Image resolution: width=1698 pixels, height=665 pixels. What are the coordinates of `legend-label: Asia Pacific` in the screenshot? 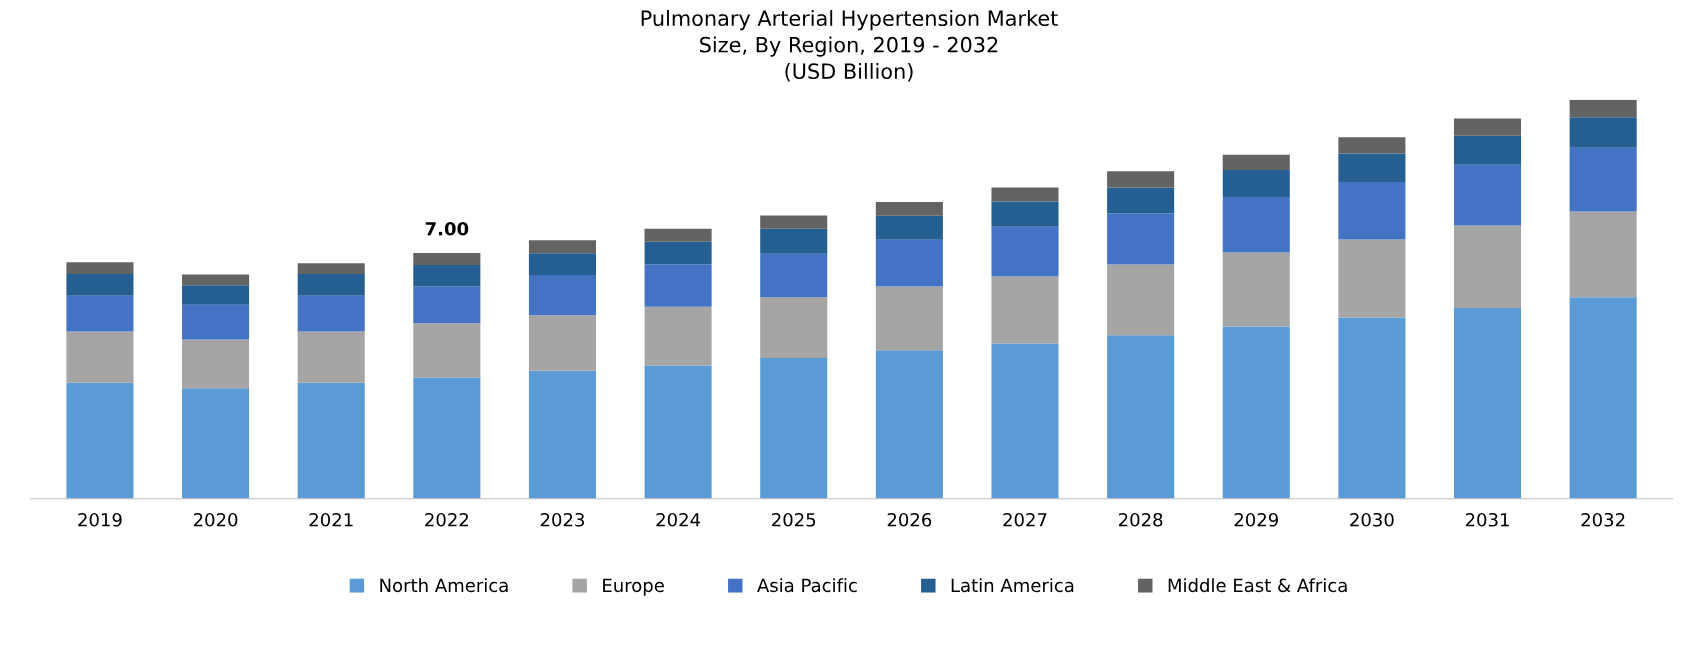 It's located at (807, 585).